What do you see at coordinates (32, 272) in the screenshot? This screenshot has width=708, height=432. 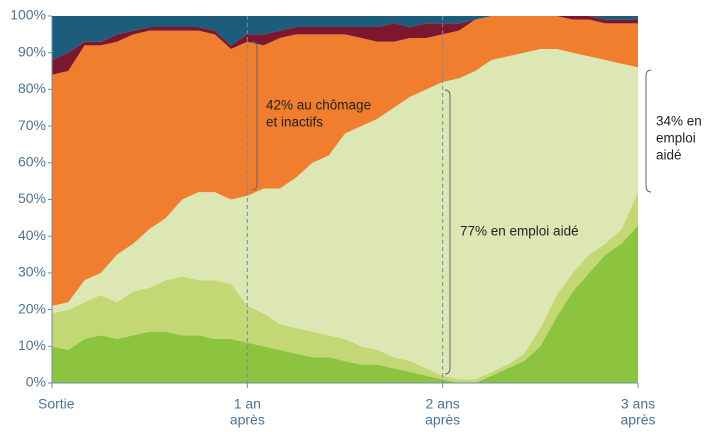 I see `y-tick-label: 30%` at bounding box center [32, 272].